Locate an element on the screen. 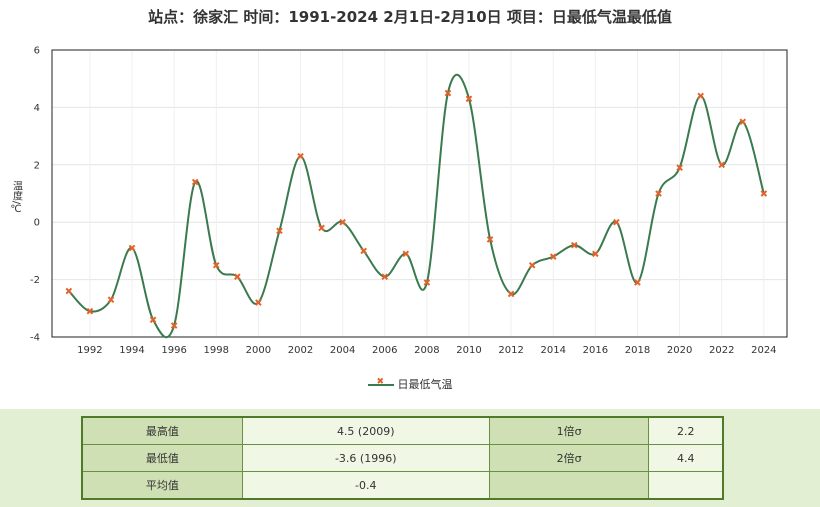 This screenshot has height=507, width=820. y-tick-label: -4 is located at coordinates (35, 338).